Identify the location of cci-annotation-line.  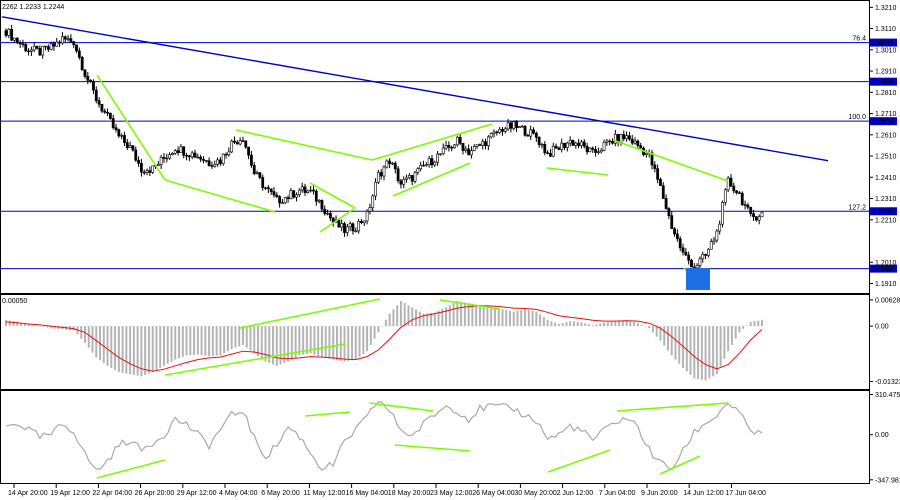
(327, 414).